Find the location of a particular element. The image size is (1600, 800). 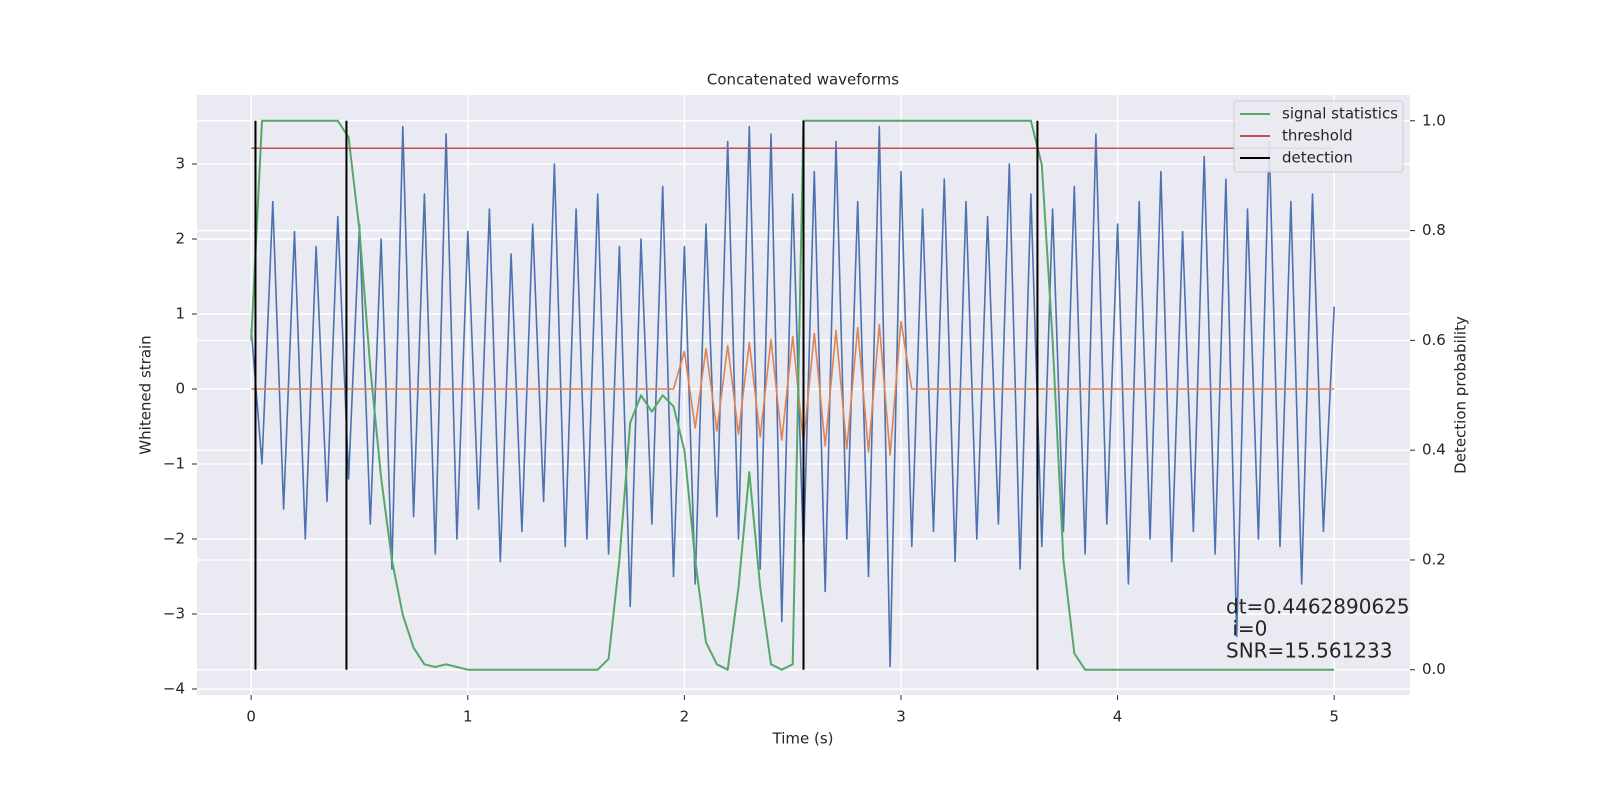

legend: signal statistics threshold detection is located at coordinates (1318, 136).